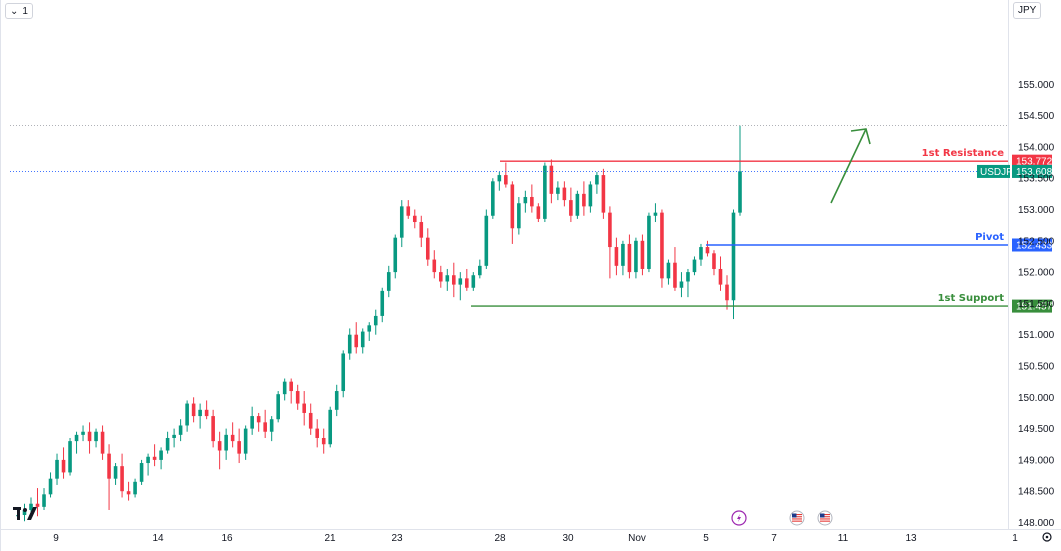  Describe the element at coordinates (1047, 537) in the screenshot. I see `gear-icon` at that location.